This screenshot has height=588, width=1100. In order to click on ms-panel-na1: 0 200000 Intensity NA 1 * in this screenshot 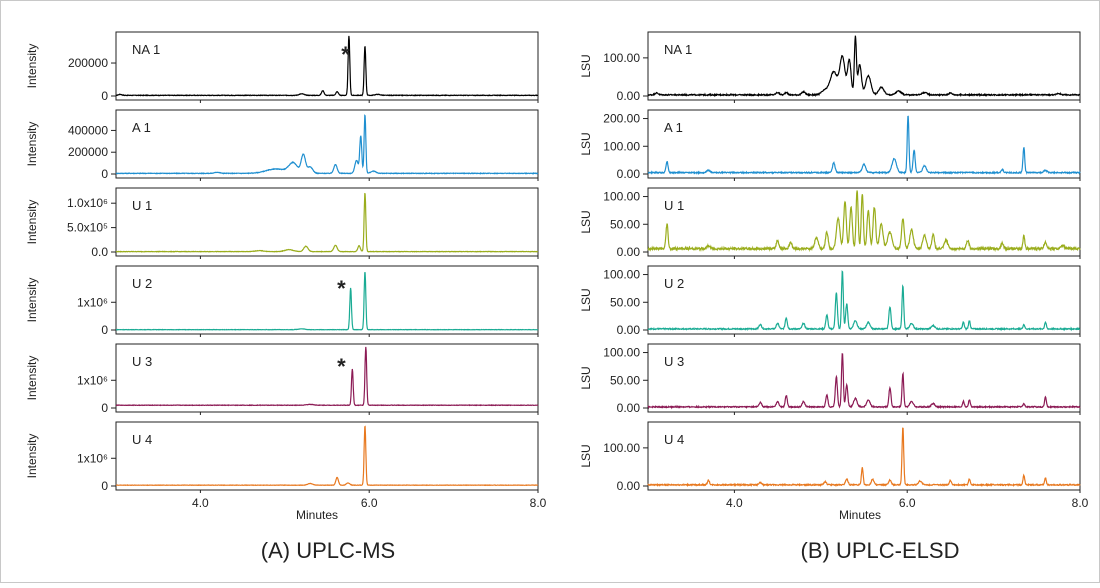, I will do `click(282, 67)`.